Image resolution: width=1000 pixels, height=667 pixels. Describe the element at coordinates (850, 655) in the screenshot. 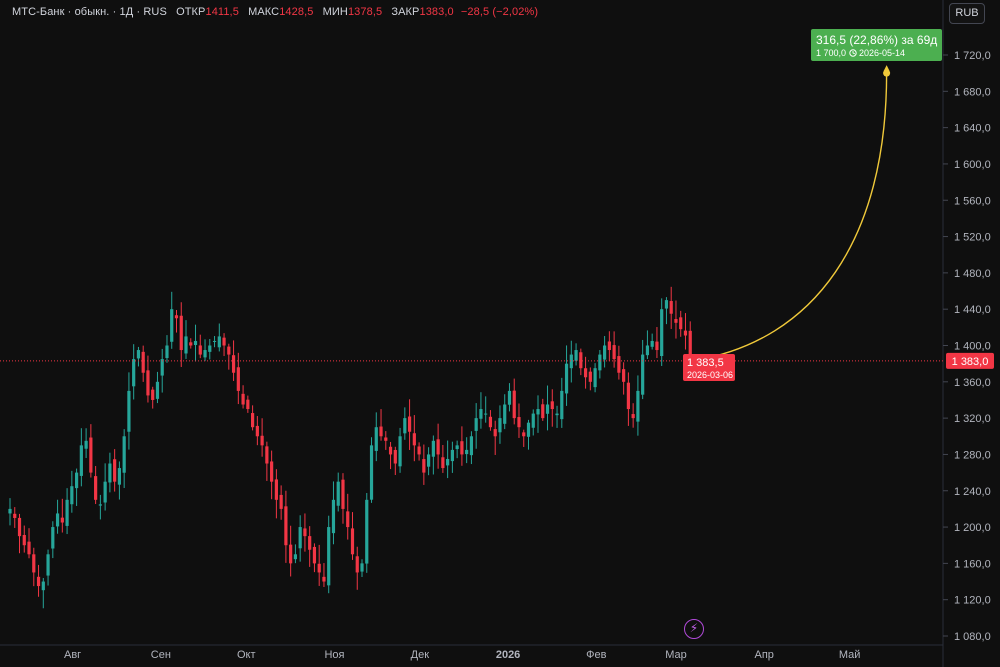

I see `x-tick-label: Май` at that location.